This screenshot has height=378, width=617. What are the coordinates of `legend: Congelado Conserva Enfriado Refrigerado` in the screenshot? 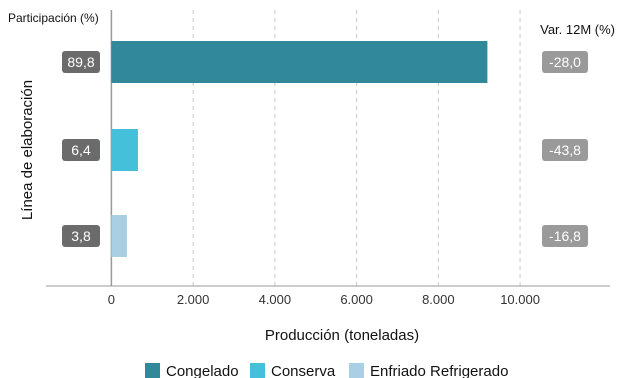 It's located at (326, 370).